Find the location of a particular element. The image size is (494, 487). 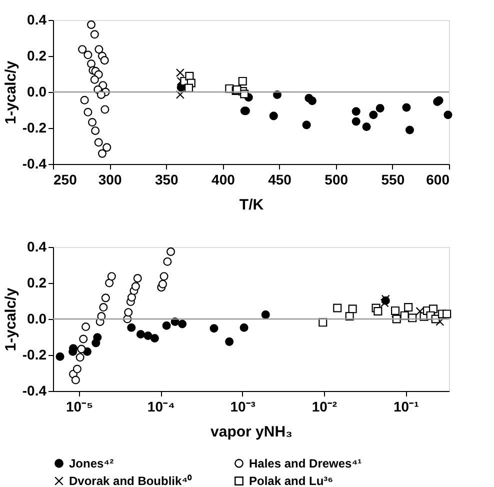

x-tick-label: 500 is located at coordinates (336, 180).